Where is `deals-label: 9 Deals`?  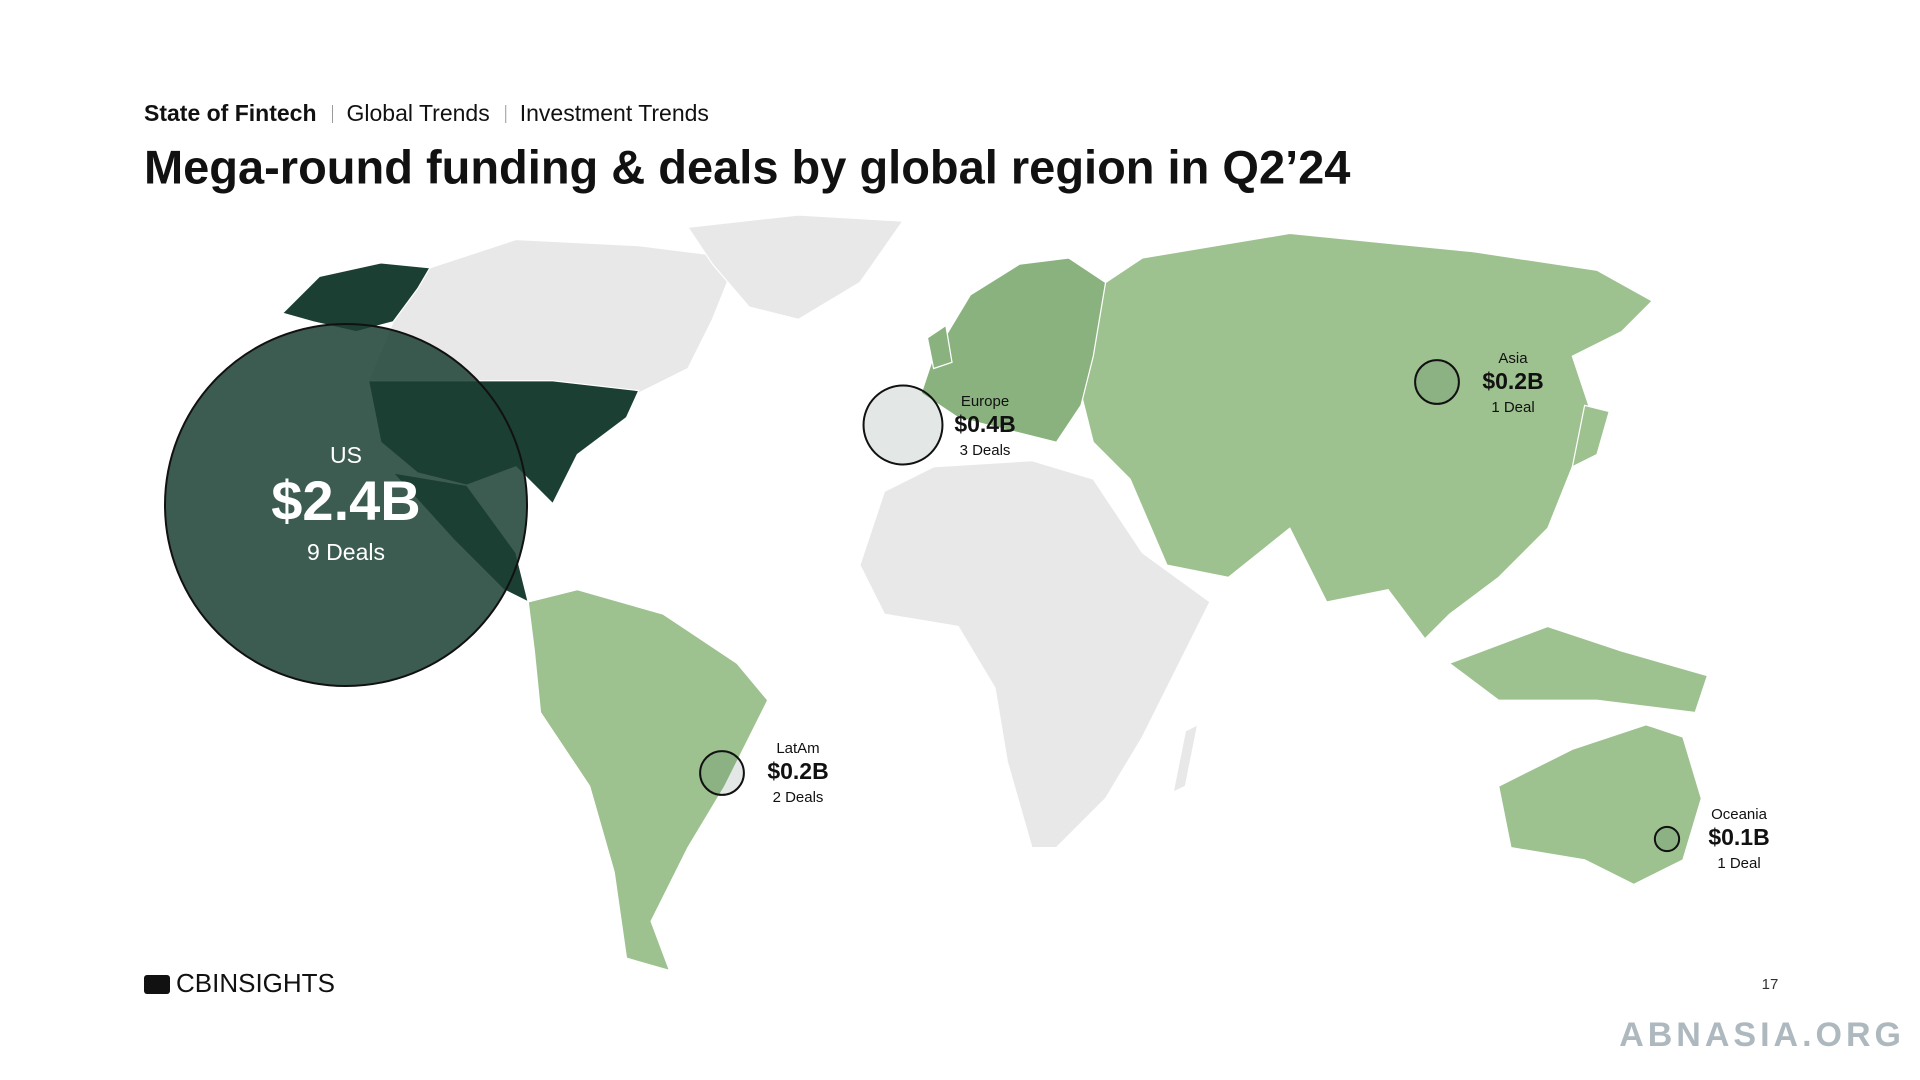 deals-label: 9 Deals is located at coordinates (346, 552).